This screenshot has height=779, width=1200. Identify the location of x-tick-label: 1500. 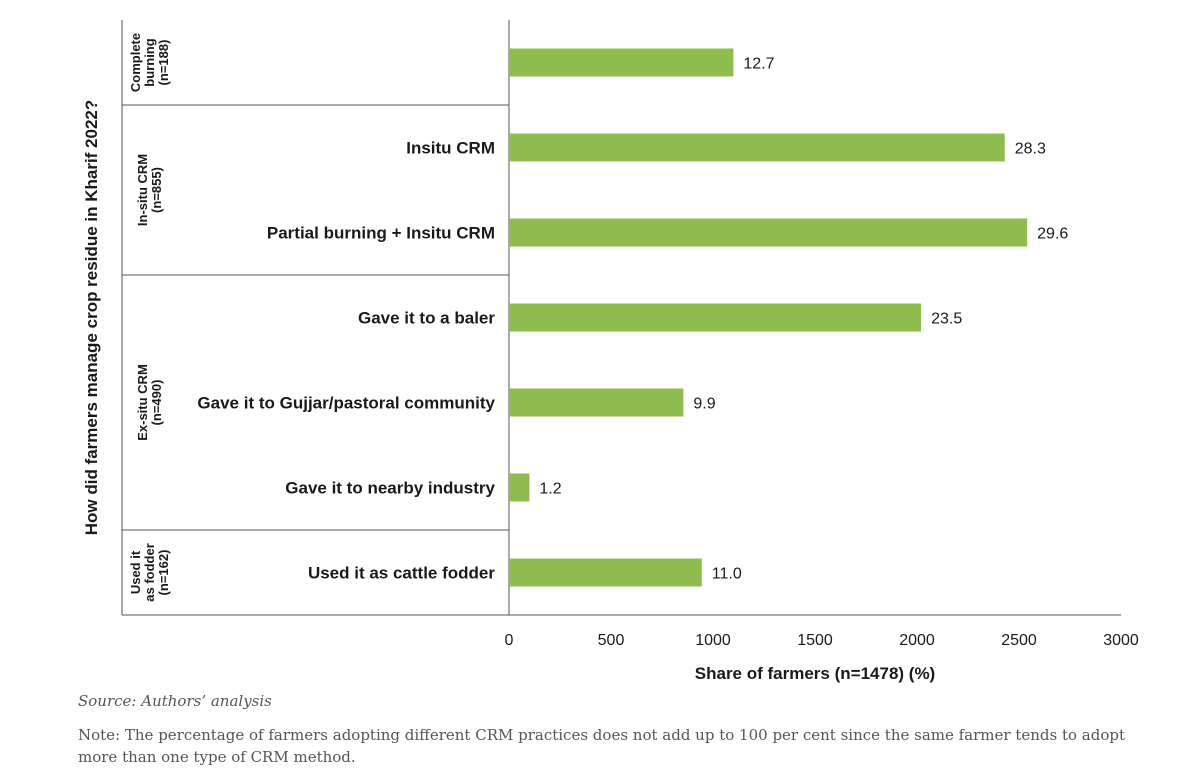
(815, 640).